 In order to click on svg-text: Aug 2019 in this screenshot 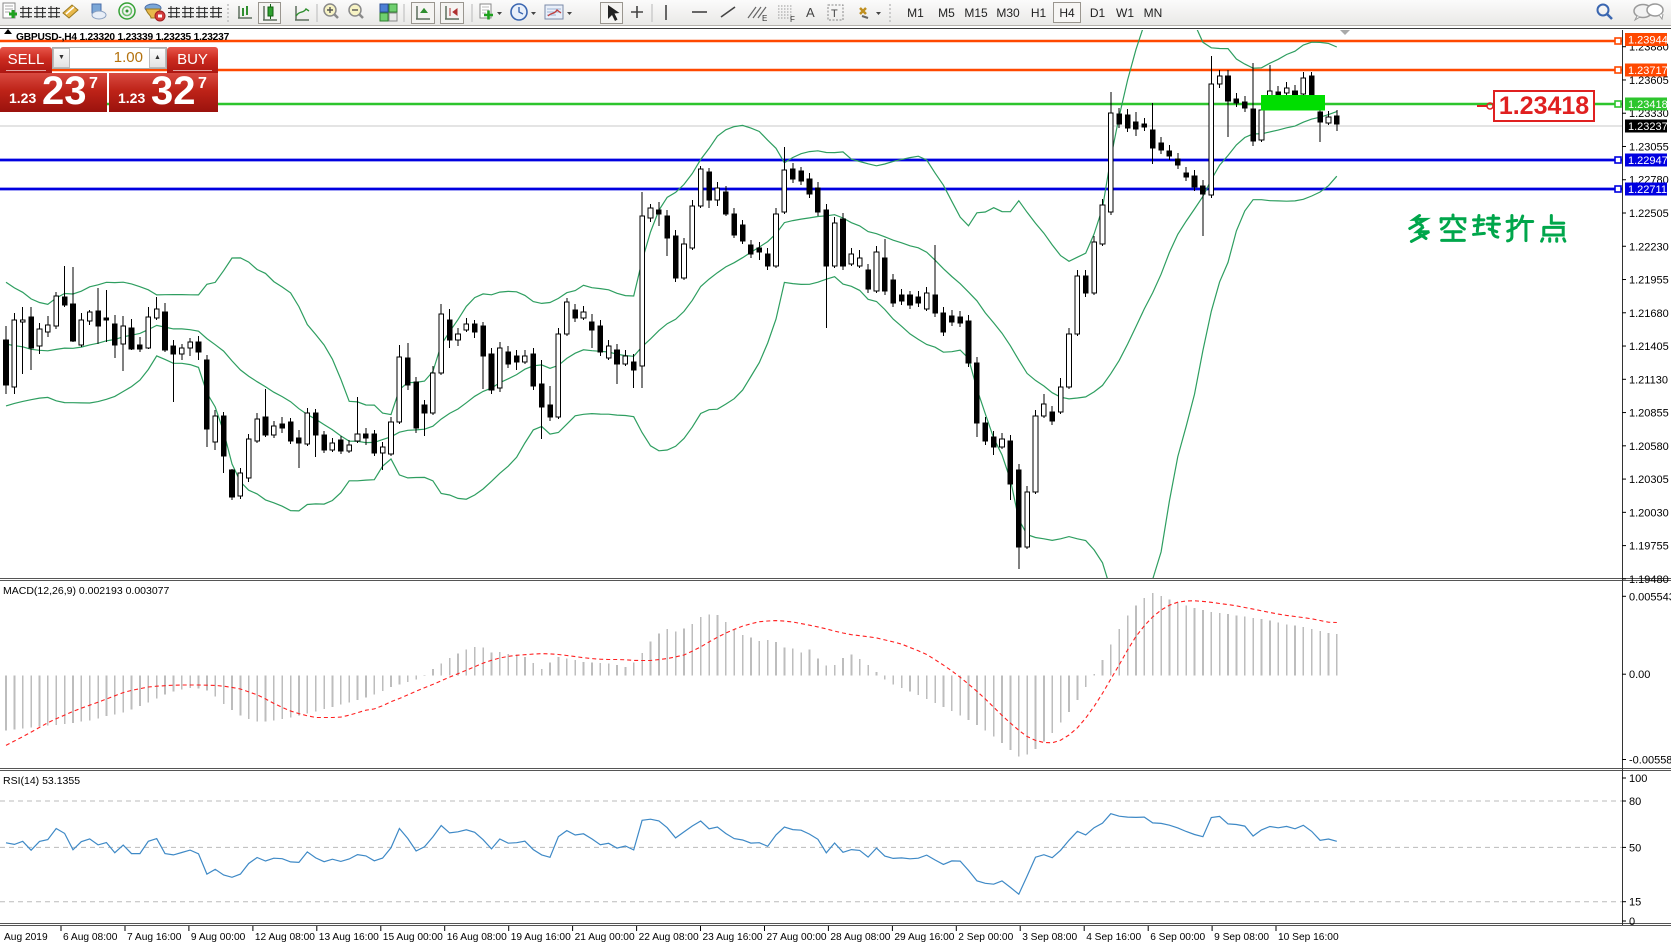, I will do `click(26, 937)`.